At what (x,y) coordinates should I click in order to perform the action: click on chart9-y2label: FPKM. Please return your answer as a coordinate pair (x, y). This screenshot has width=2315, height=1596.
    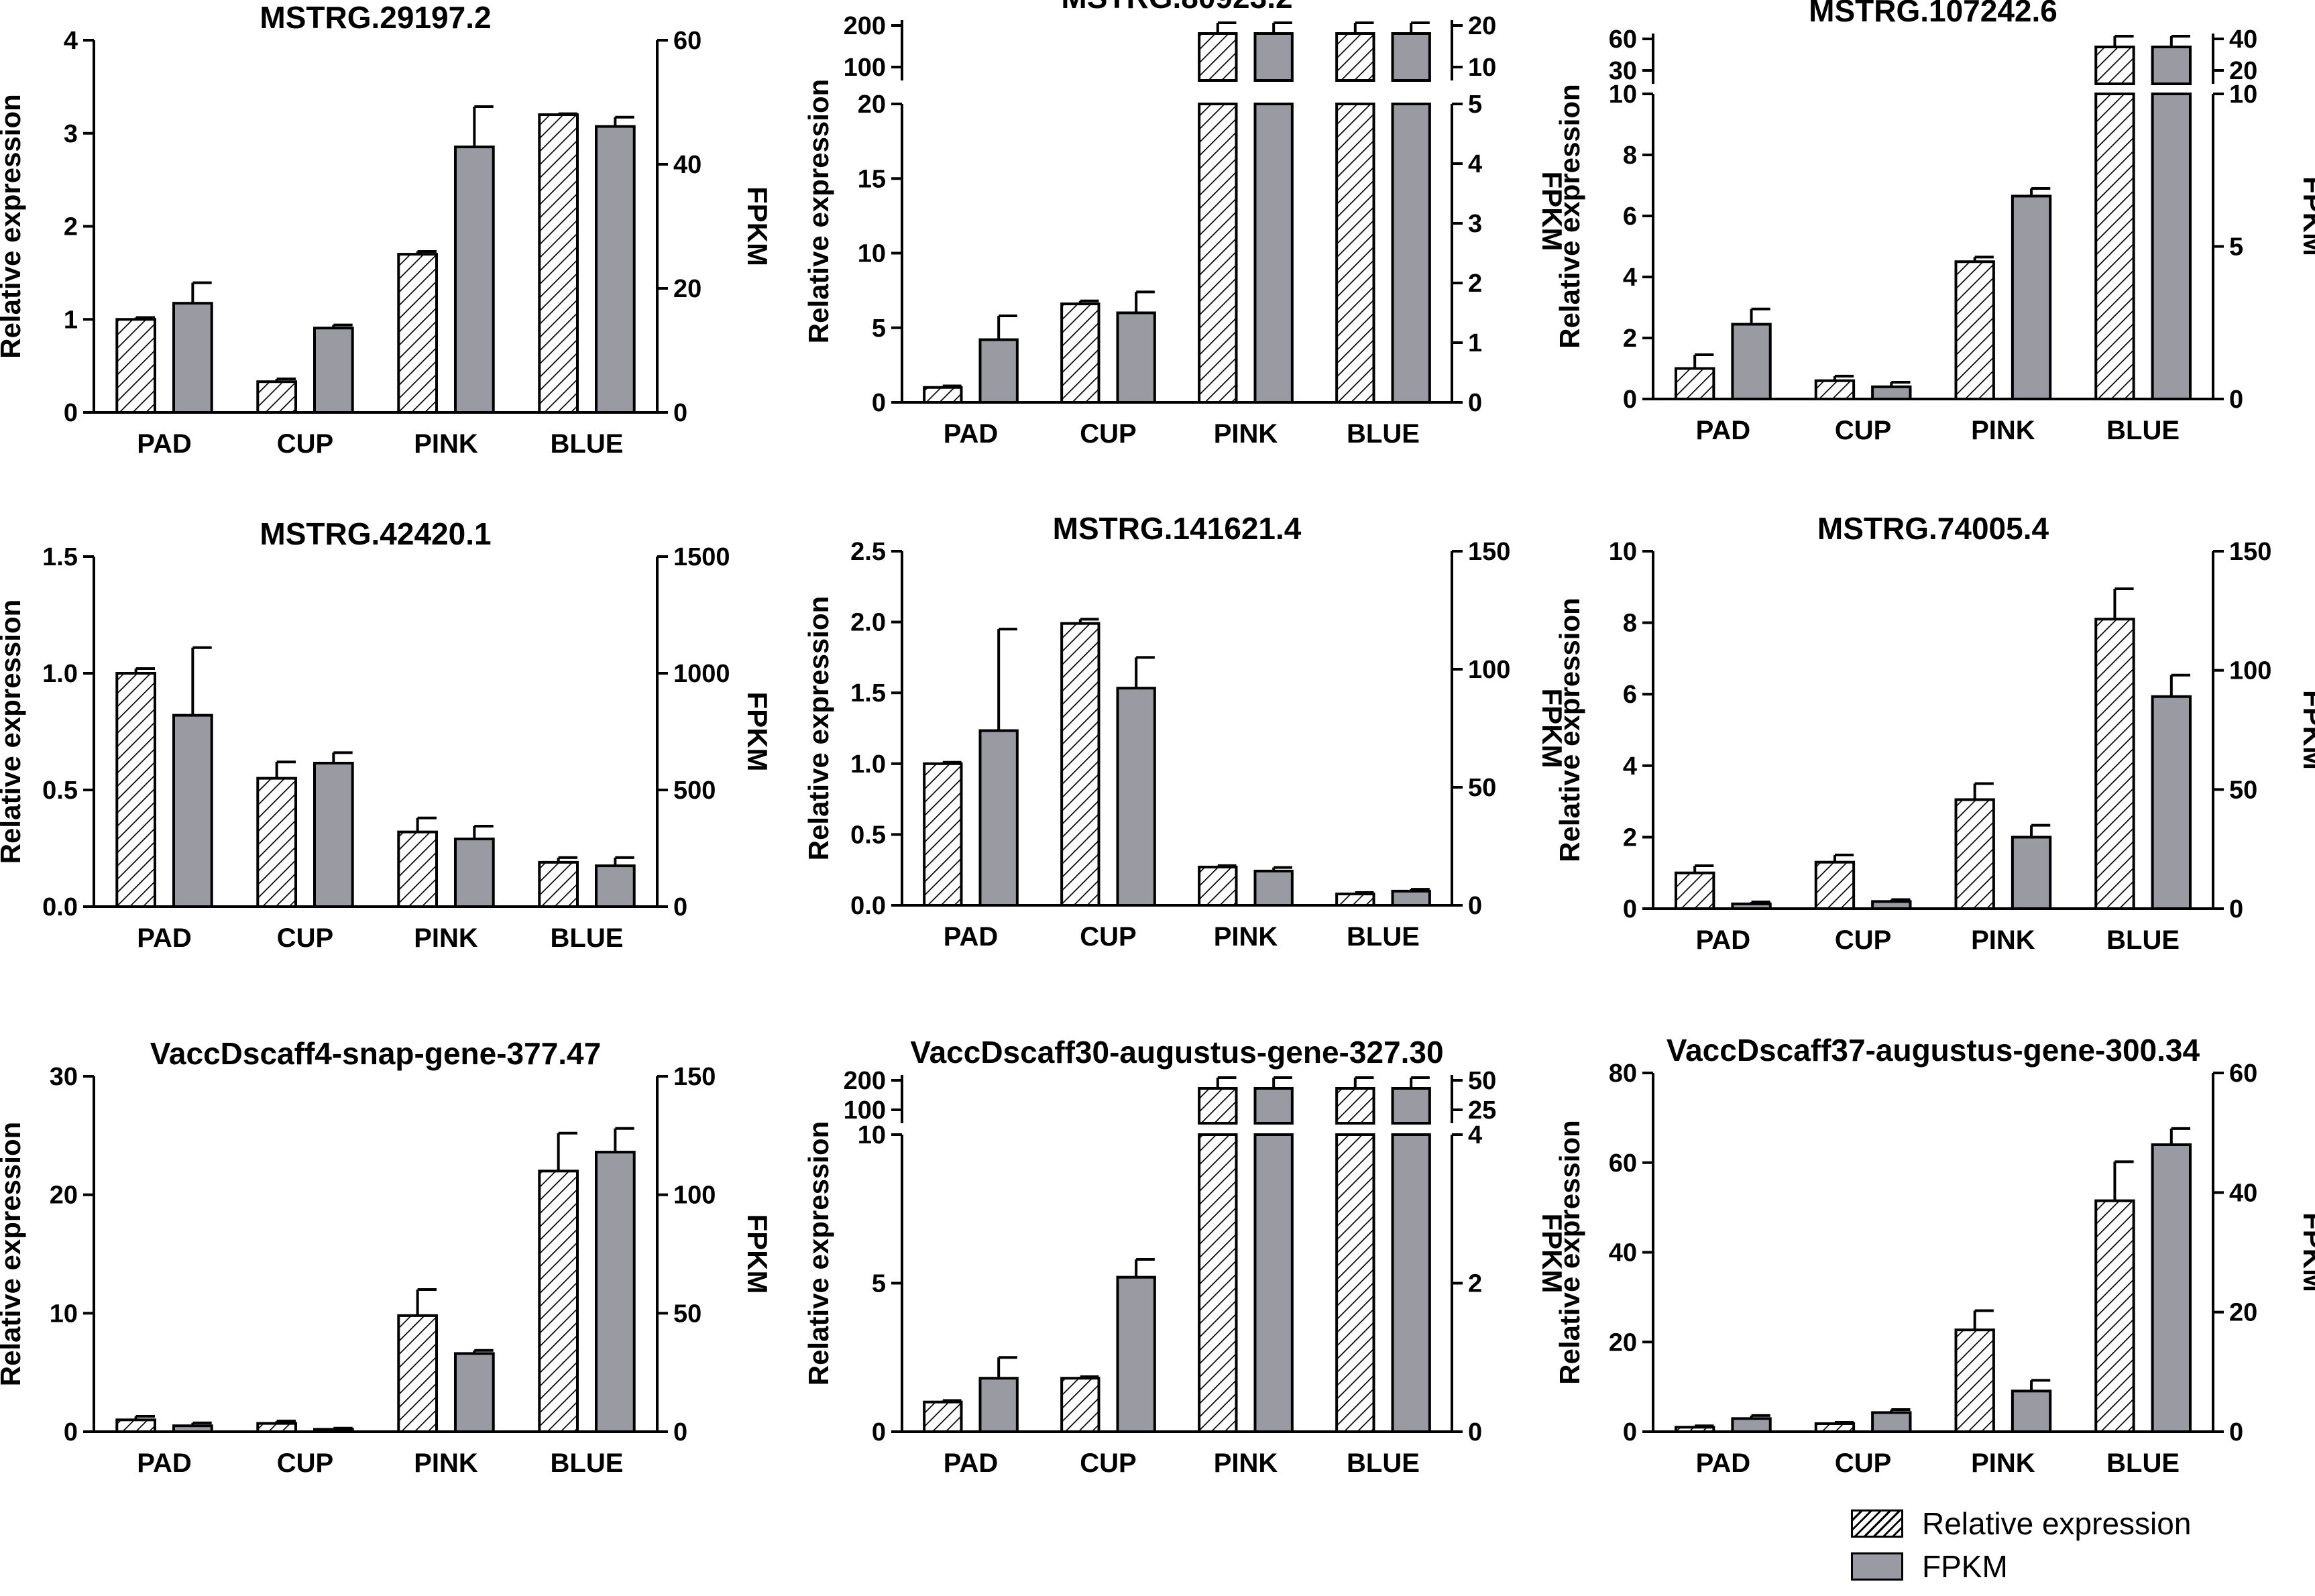
    Looking at the image, I should click on (2306, 1252).